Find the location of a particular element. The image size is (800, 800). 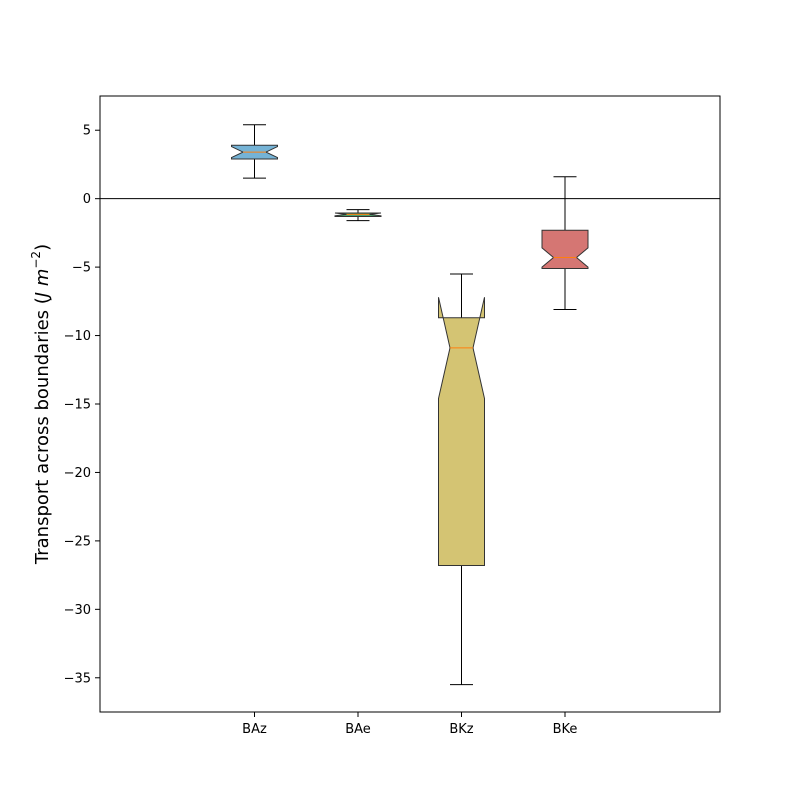

y-tick-label: −35 is located at coordinates (77, 678).